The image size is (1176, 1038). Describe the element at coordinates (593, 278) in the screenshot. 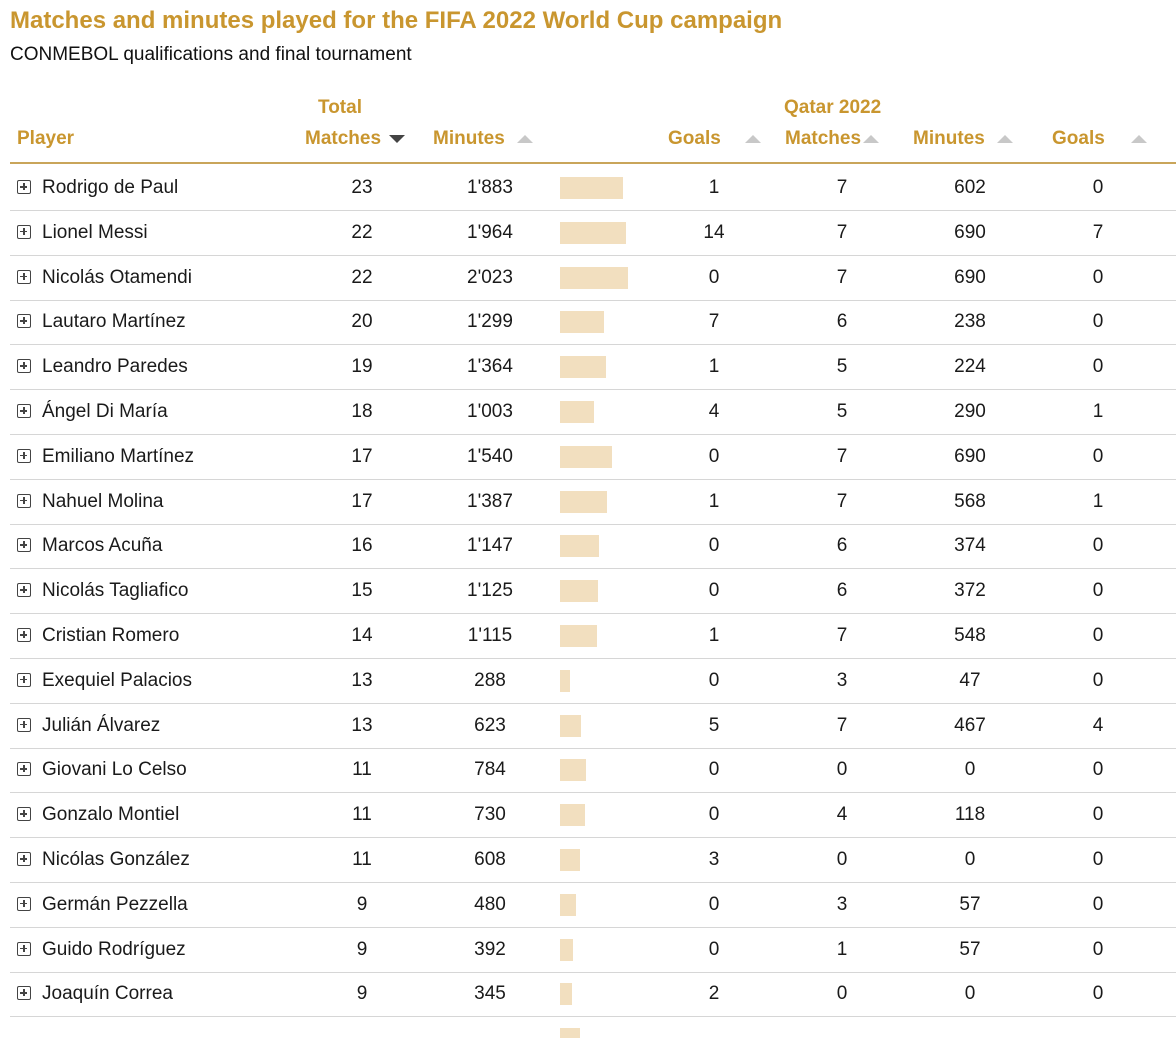

I see `table-row: Nicolás Otamendi 22 2'023 0 7 690 0` at that location.